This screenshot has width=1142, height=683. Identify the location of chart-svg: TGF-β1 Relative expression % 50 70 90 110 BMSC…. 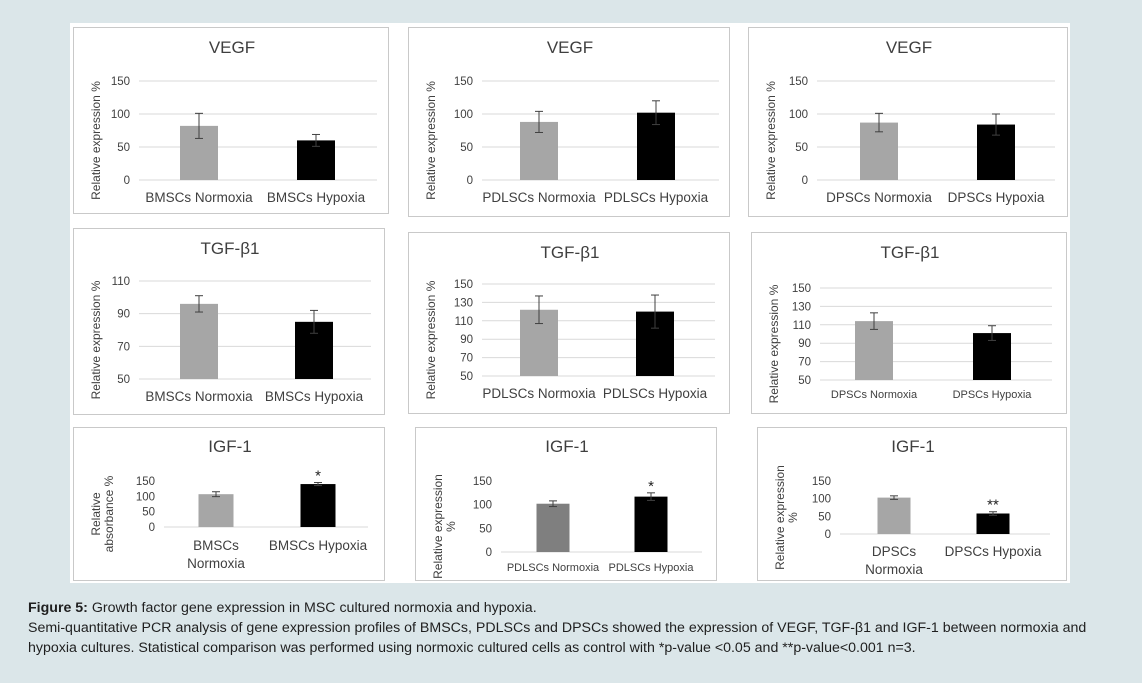
(230, 321).